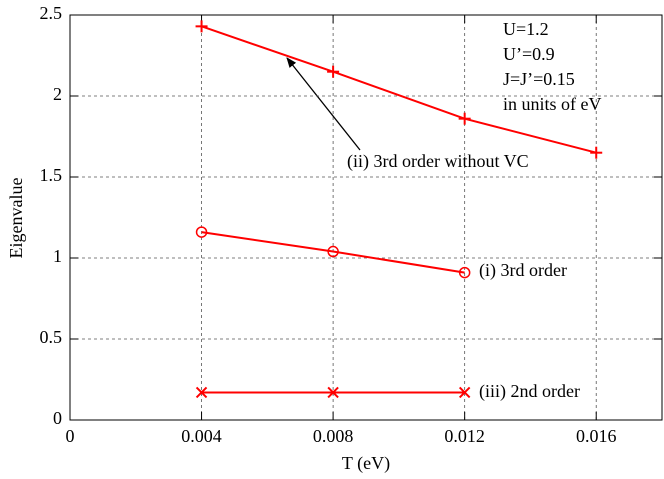  I want to click on y-tick-label: 2.5, so click(51, 13).